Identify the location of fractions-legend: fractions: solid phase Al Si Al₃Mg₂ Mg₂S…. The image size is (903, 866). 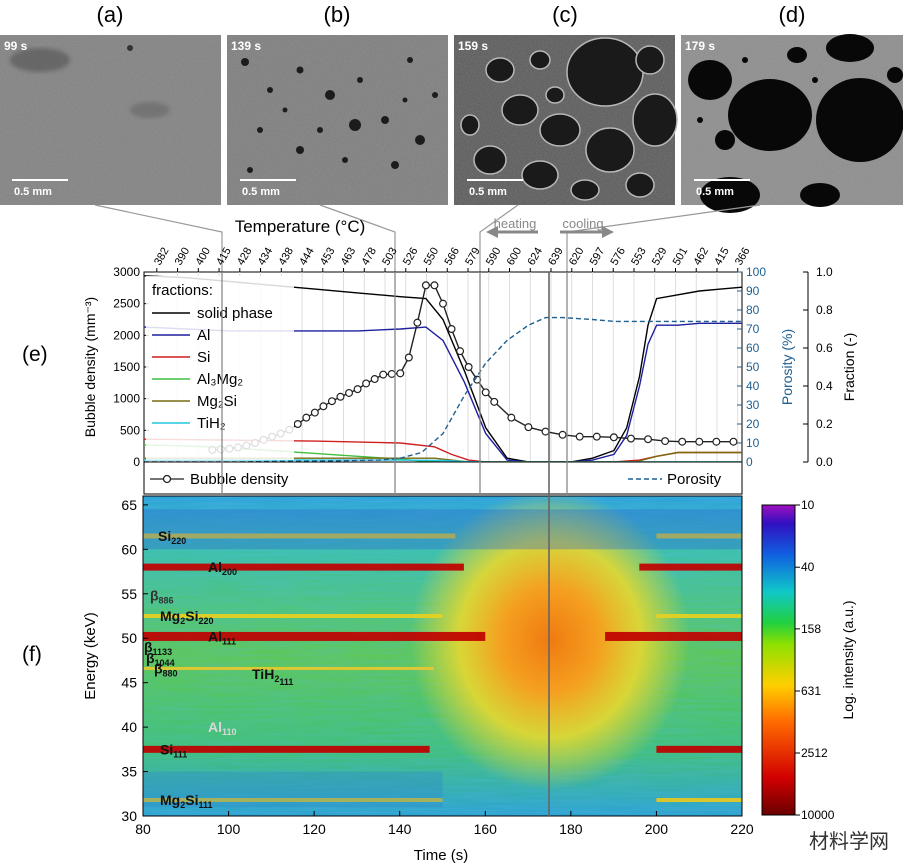
(220, 368).